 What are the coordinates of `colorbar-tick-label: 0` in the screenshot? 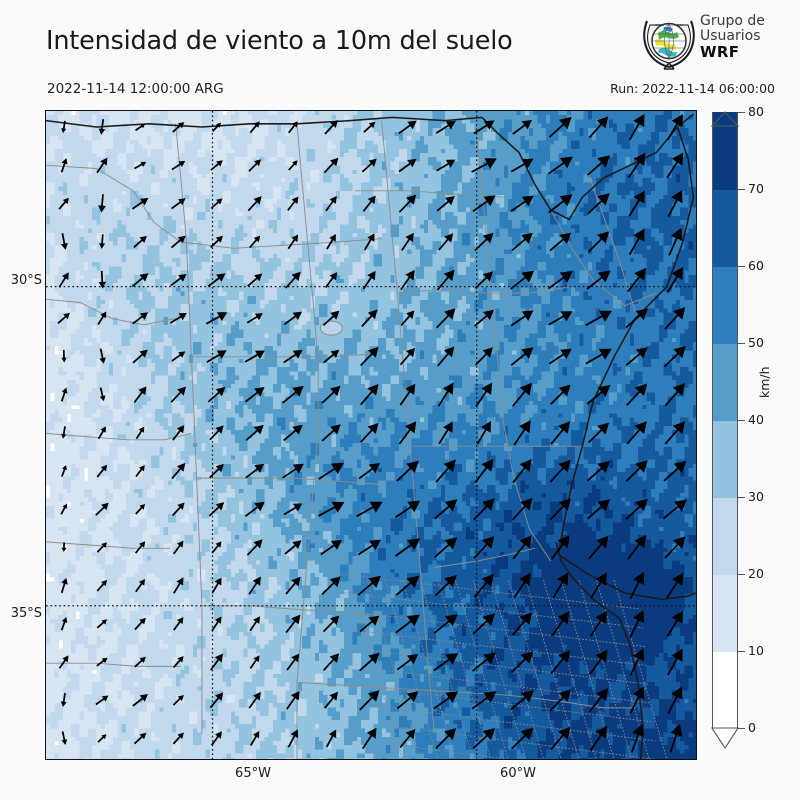 It's located at (752, 727).